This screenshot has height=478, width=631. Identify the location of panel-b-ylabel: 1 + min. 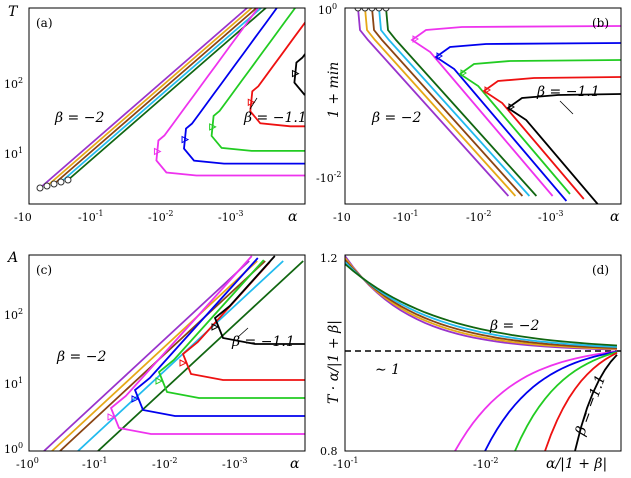
(334, 90).